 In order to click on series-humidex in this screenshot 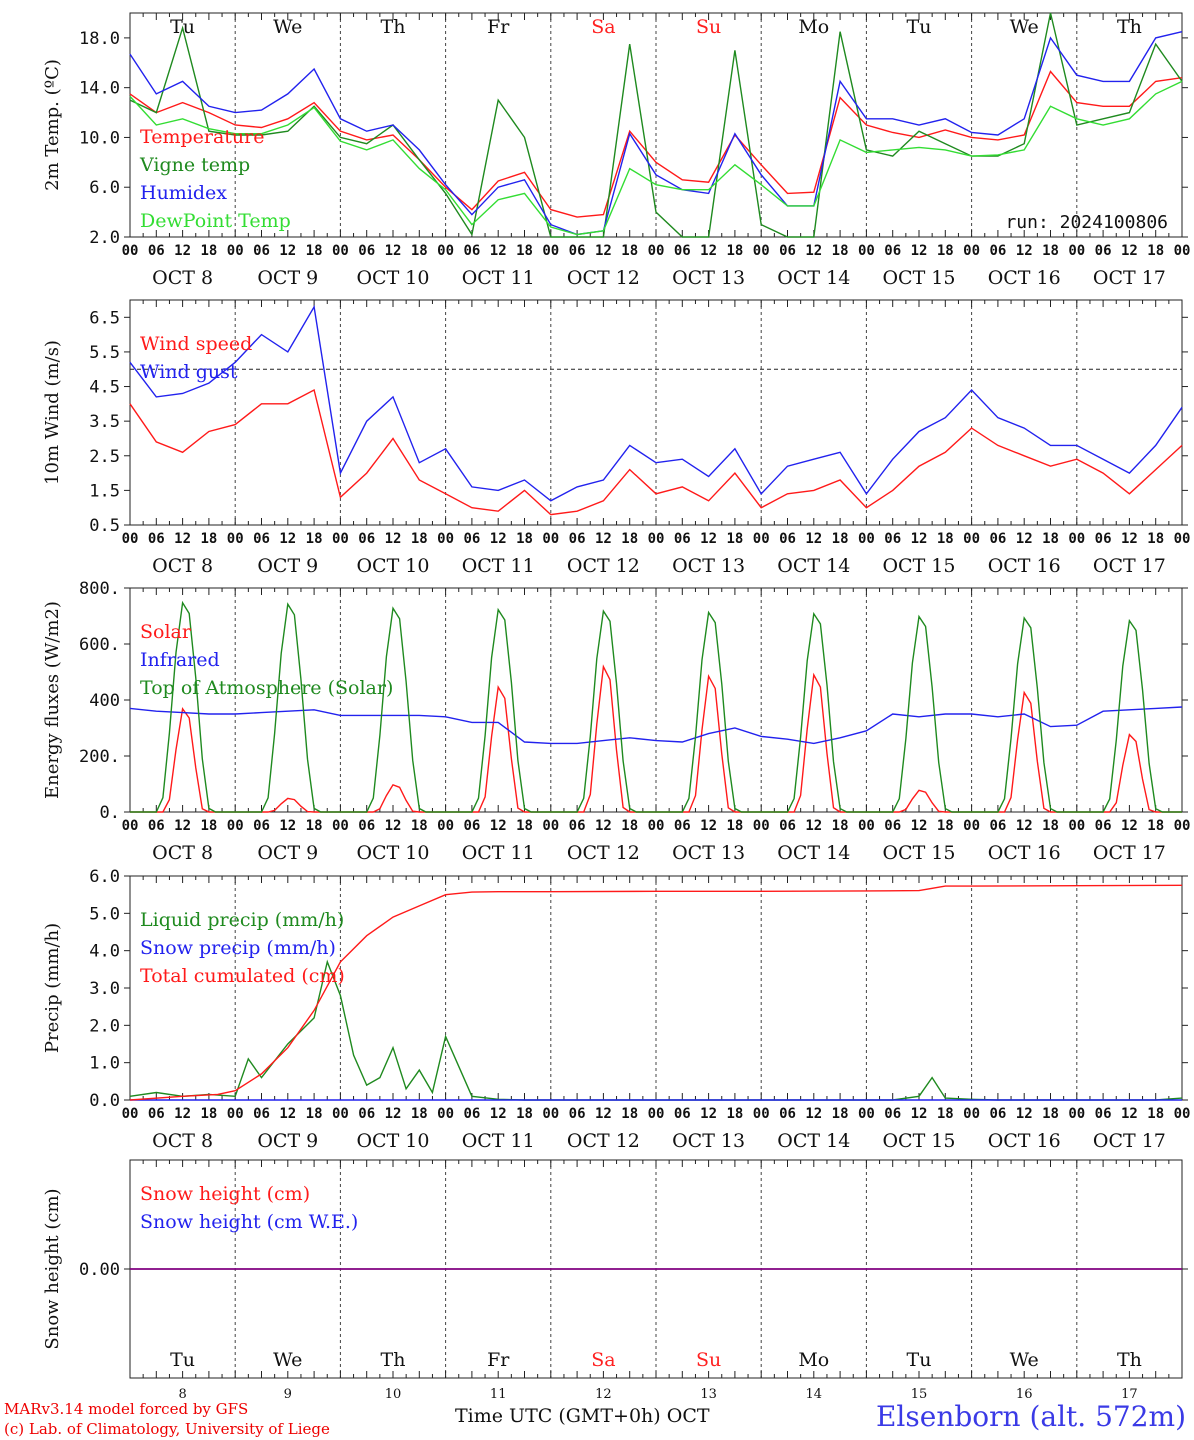, I will do `click(656, 133)`.